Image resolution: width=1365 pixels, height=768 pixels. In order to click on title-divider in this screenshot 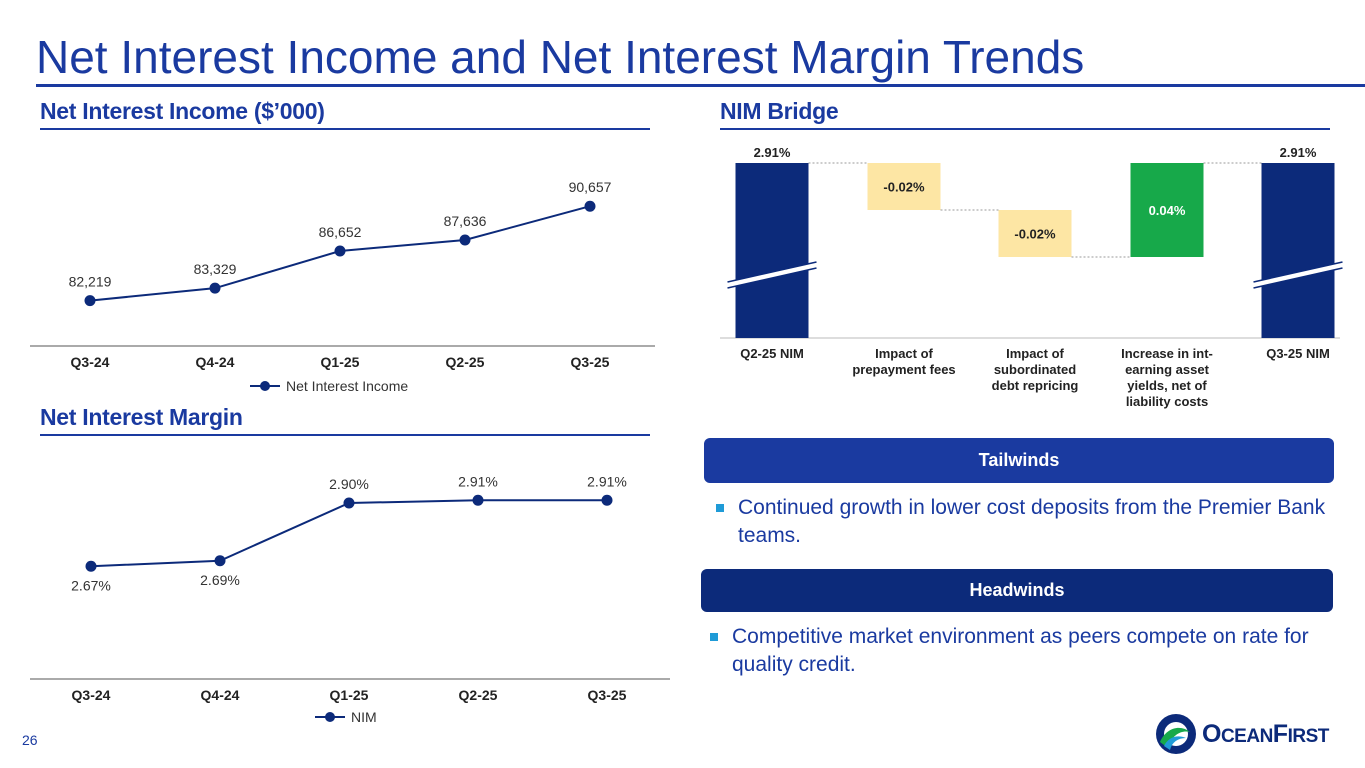, I will do `click(700, 85)`.